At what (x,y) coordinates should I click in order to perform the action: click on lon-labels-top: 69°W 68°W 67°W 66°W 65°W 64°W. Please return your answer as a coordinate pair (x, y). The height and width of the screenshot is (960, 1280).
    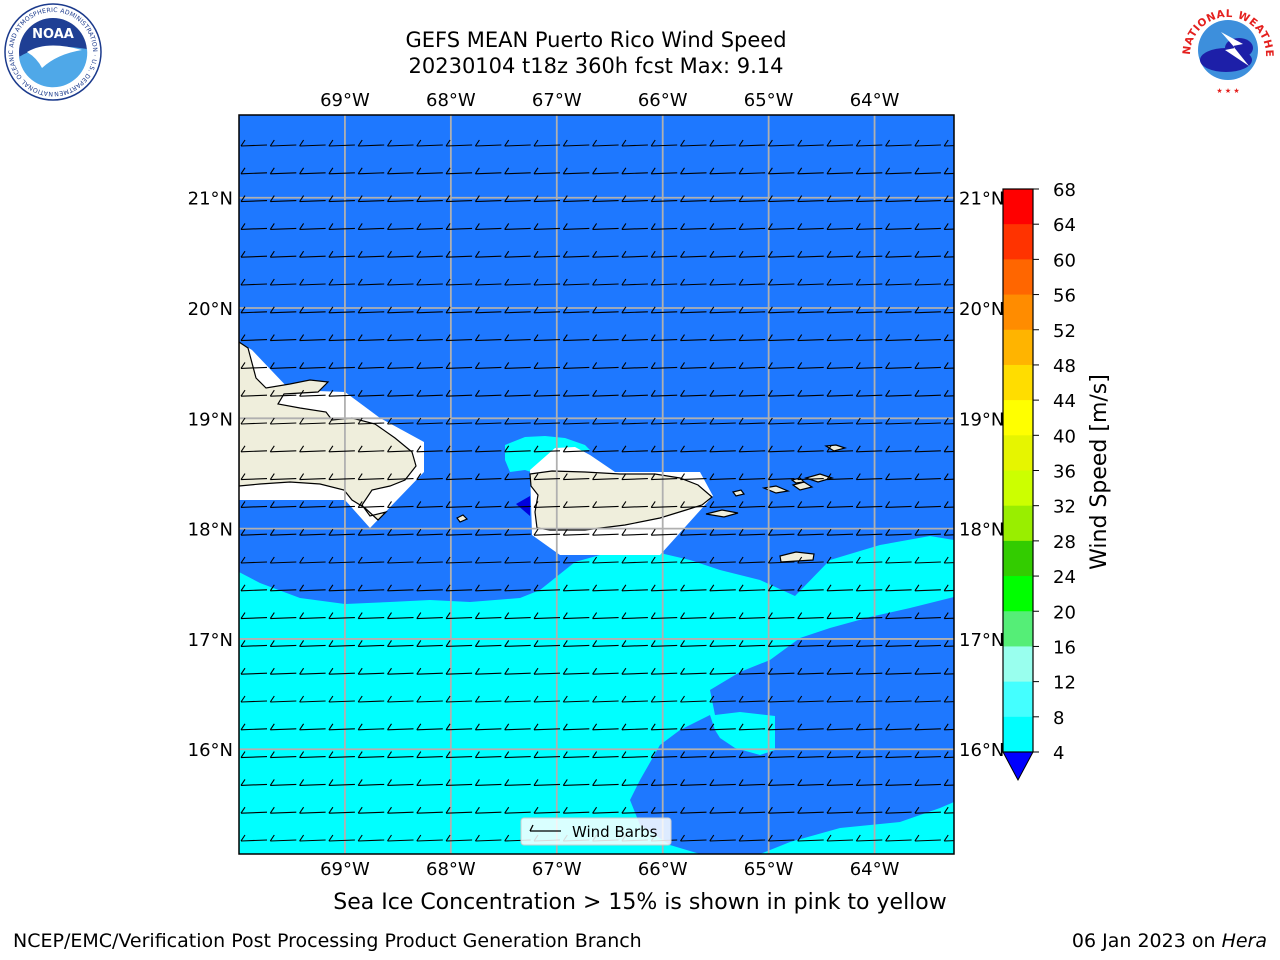
    Looking at the image, I should click on (610, 100).